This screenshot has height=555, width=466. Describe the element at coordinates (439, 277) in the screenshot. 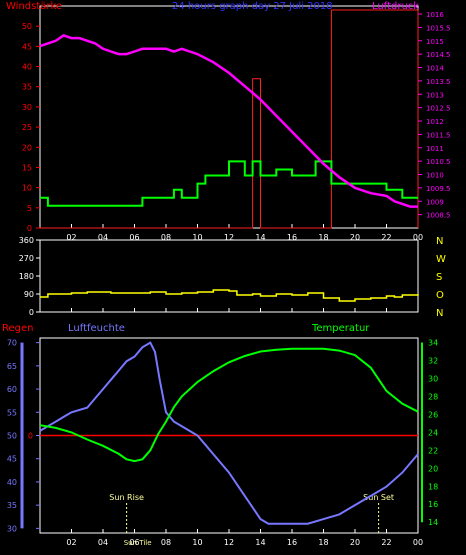

I see `compass-label: S` at that location.